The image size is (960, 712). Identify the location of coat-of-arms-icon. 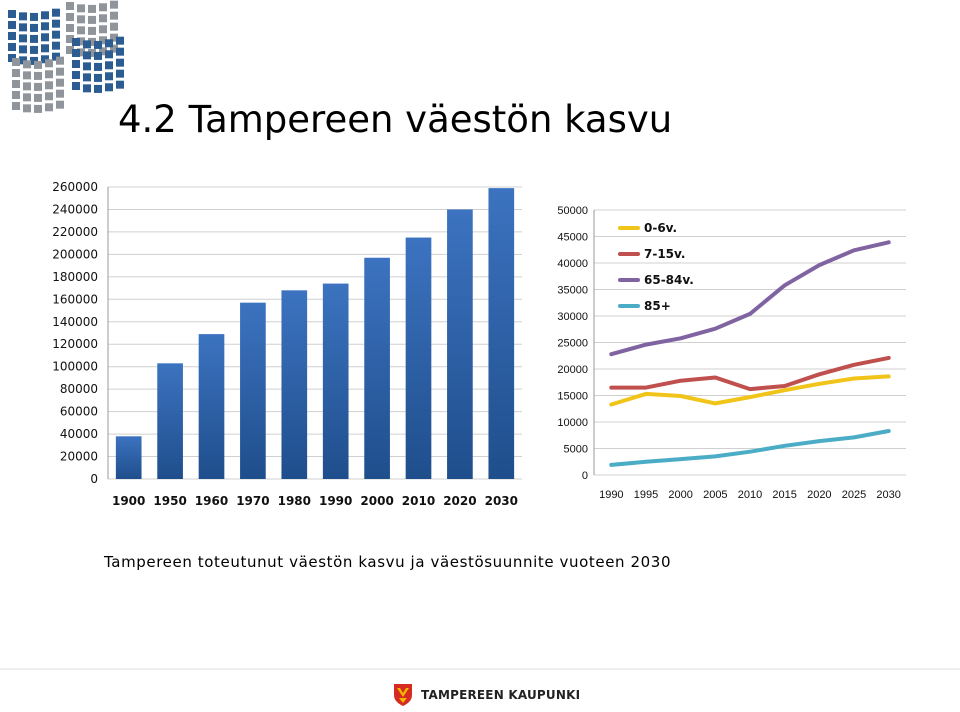
(403, 695).